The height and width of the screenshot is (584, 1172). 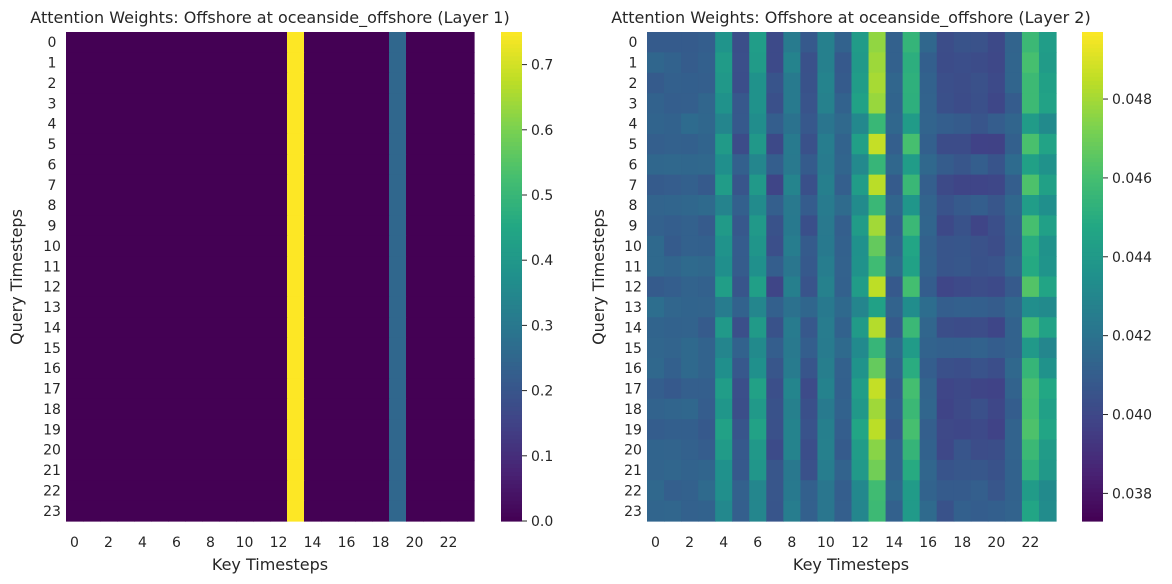 What do you see at coordinates (996, 543) in the screenshot?
I see `x-tick-label: 20` at bounding box center [996, 543].